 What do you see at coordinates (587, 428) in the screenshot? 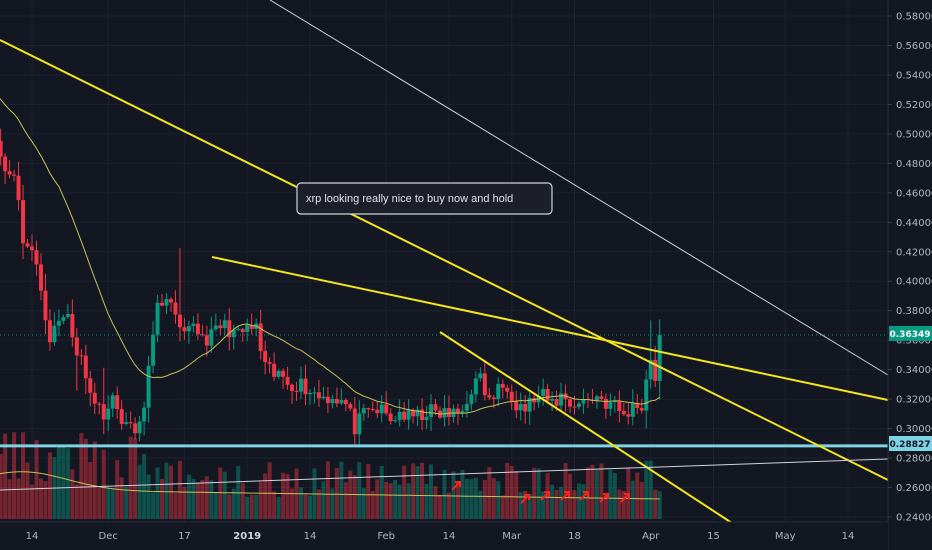
I see `steep-trend-line` at bounding box center [587, 428].